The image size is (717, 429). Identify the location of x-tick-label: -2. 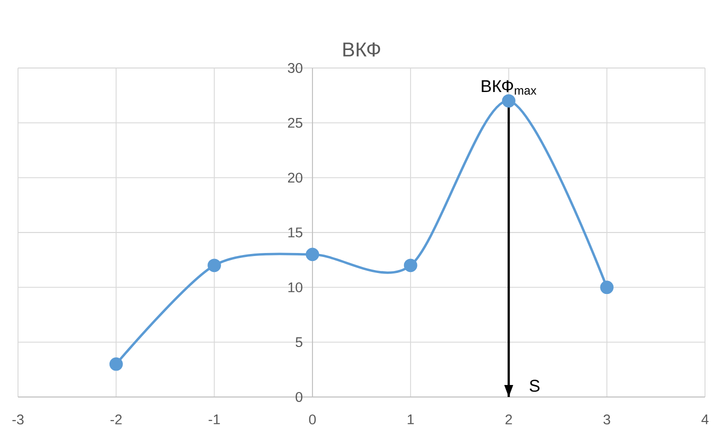
(116, 419).